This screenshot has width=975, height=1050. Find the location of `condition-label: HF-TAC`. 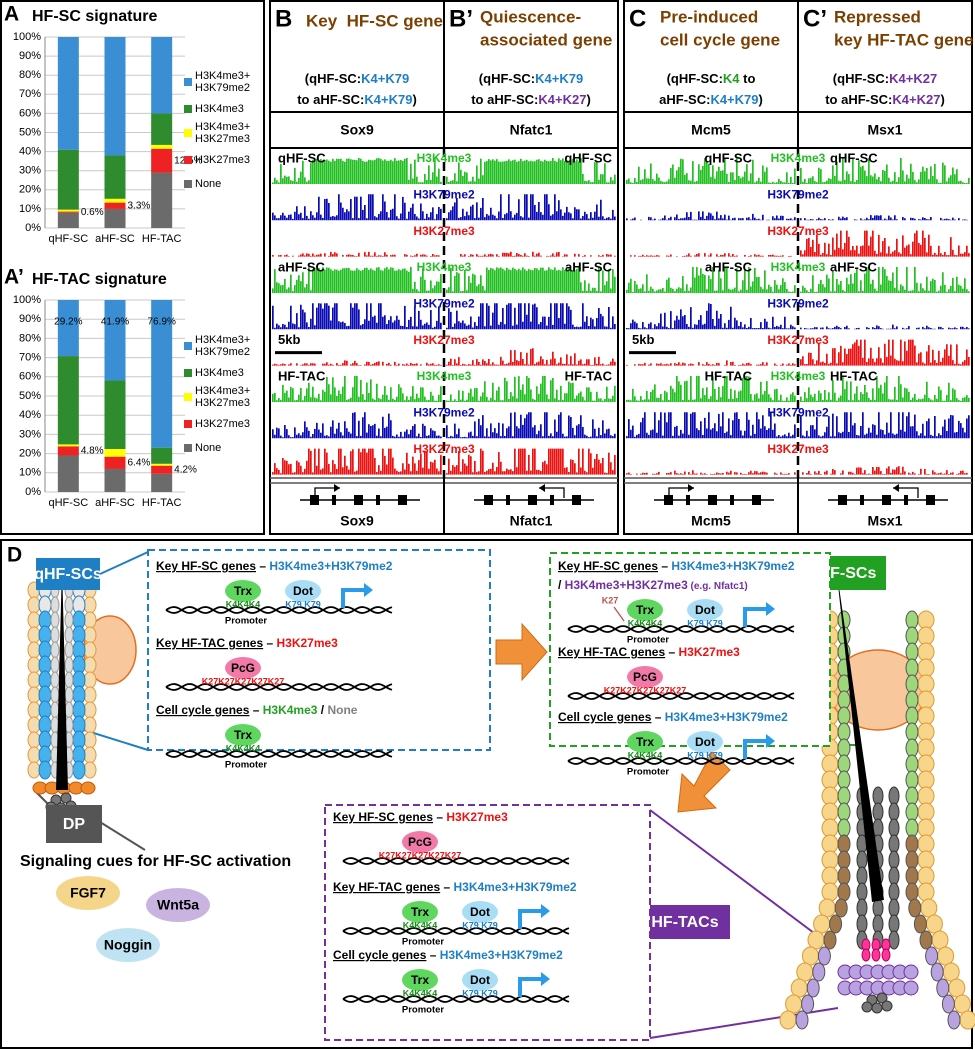

condition-label: HF-TAC is located at coordinates (589, 375).